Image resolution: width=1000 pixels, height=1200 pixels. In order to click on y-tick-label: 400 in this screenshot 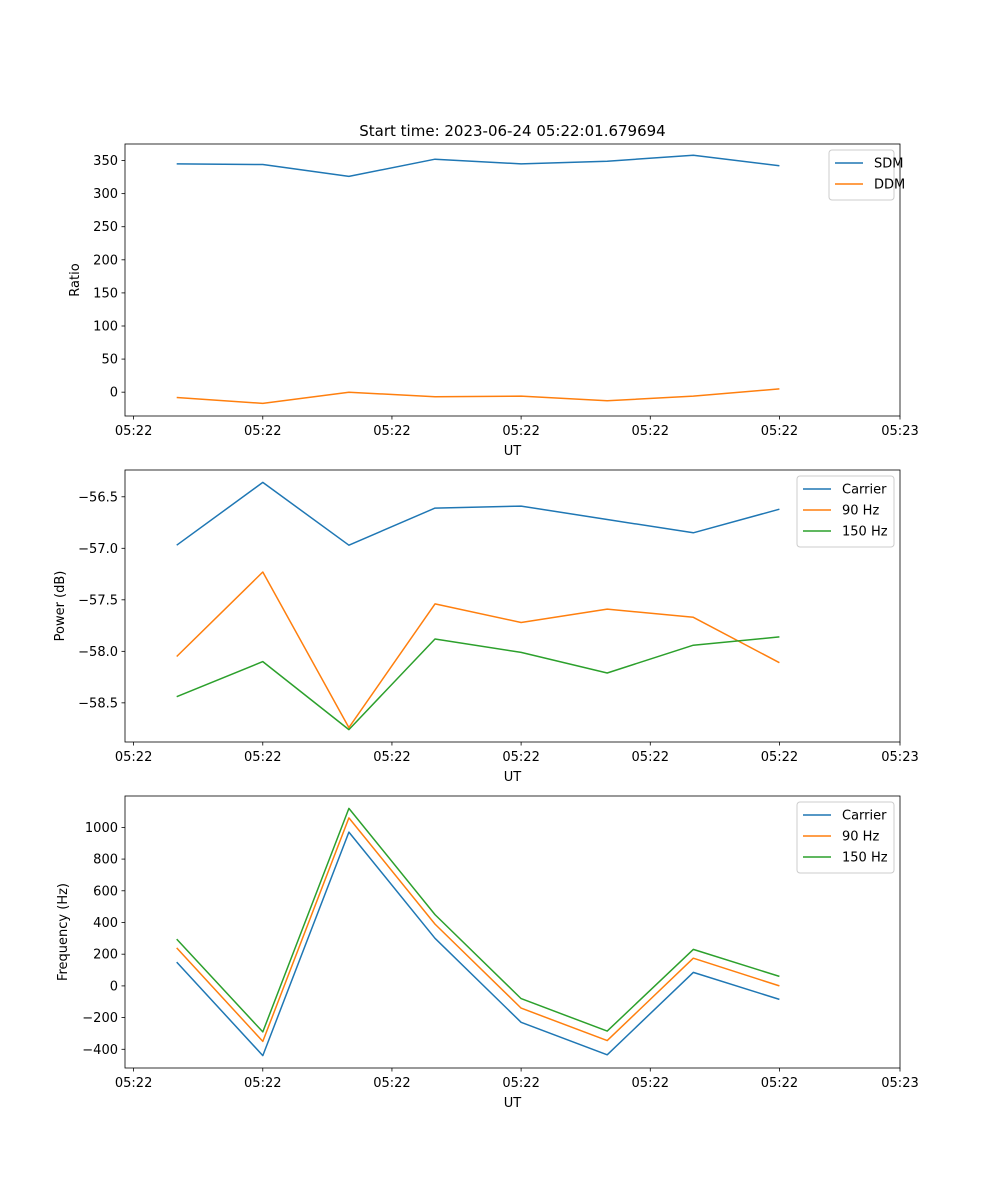, I will do `click(105, 923)`.